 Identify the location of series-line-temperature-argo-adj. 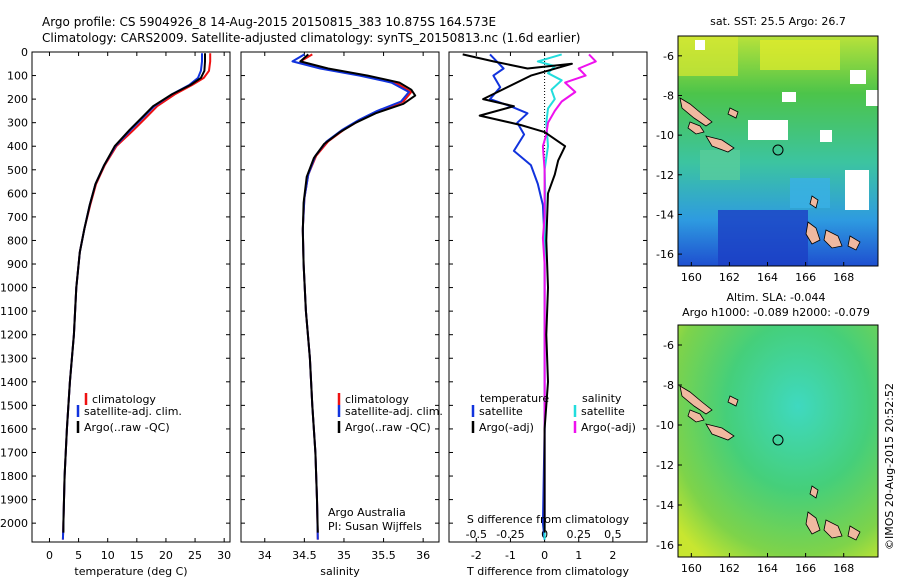
(517, 293).